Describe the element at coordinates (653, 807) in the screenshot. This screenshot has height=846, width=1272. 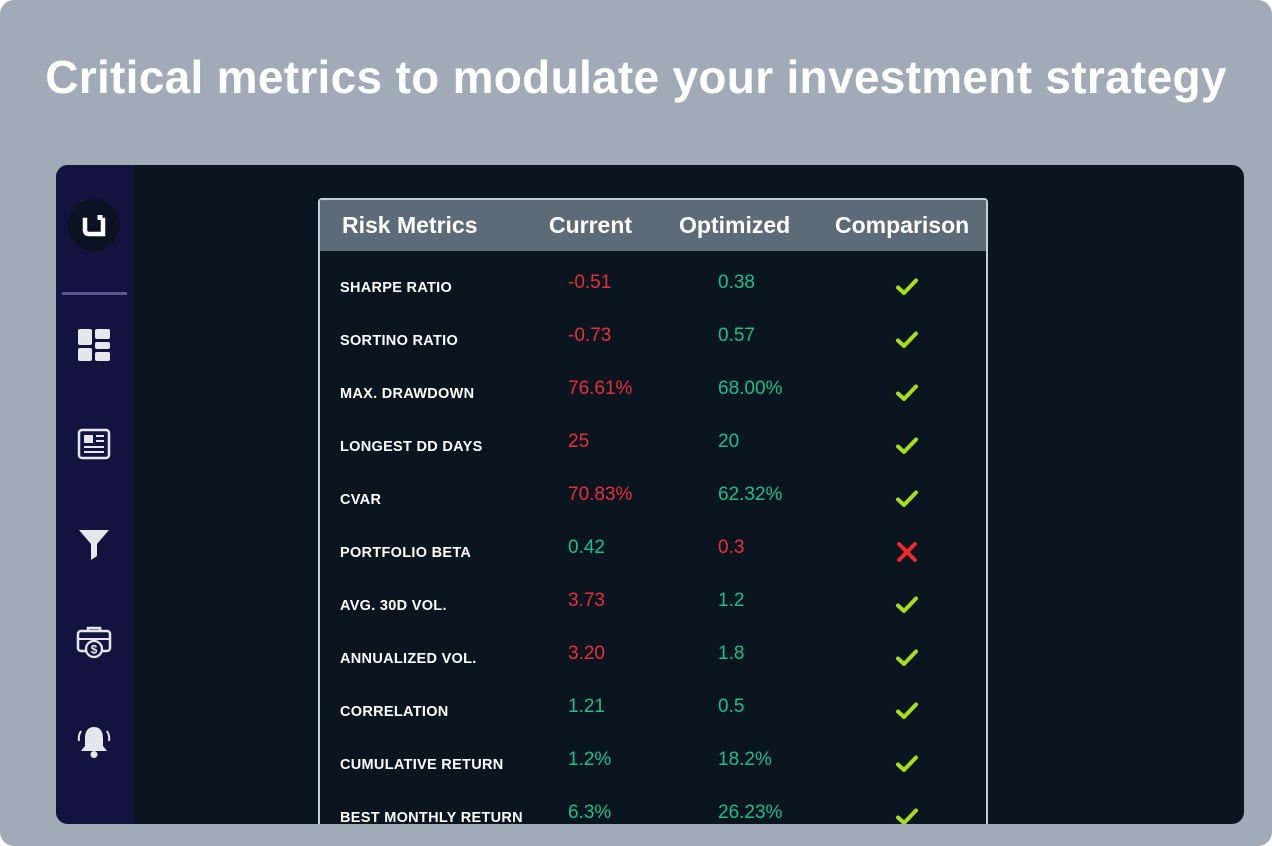
I see `table-row: BEST MONTHLY RETURN 6.3% 26.23%` at that location.